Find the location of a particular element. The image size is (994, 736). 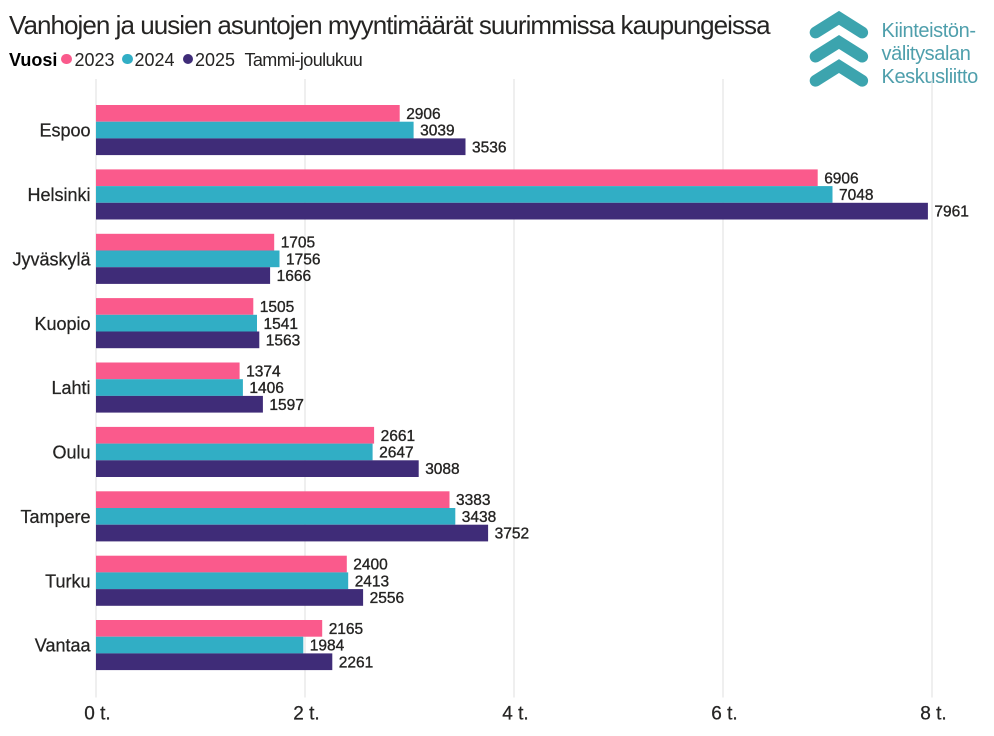

svg-text: 1984 is located at coordinates (327, 646).